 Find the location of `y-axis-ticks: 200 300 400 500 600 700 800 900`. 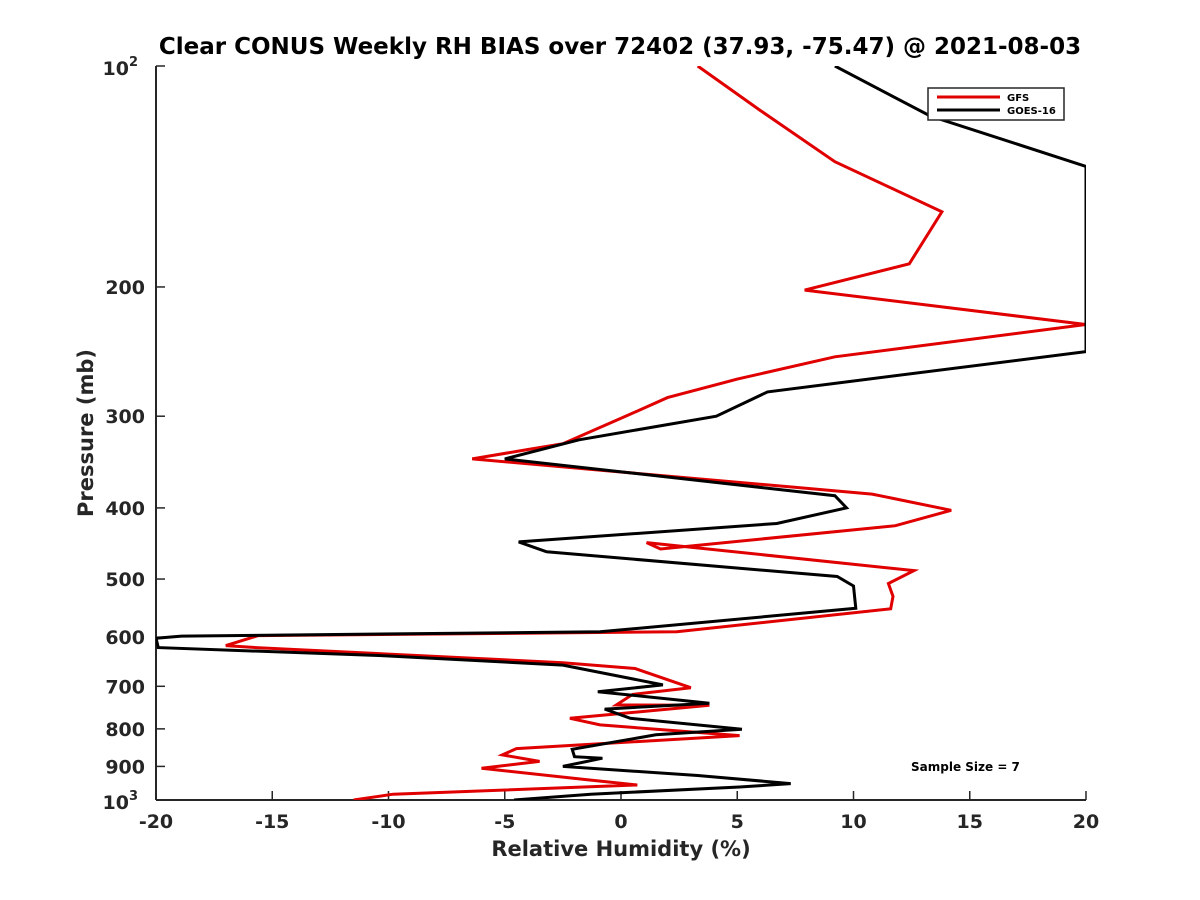

y-axis-ticks: 200 300 400 500 600 700 800 900 is located at coordinates (135, 433).